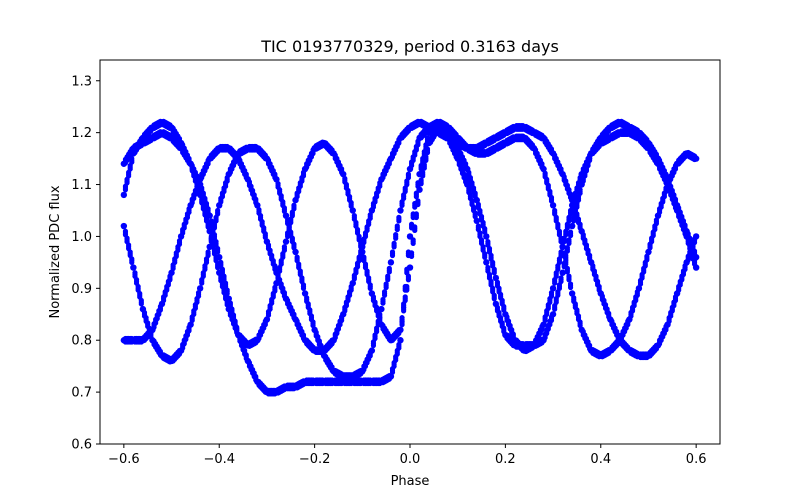 The height and width of the screenshot is (500, 800). Describe the element at coordinates (81, 185) in the screenshot. I see `y-tick-label: 1.1` at that location.